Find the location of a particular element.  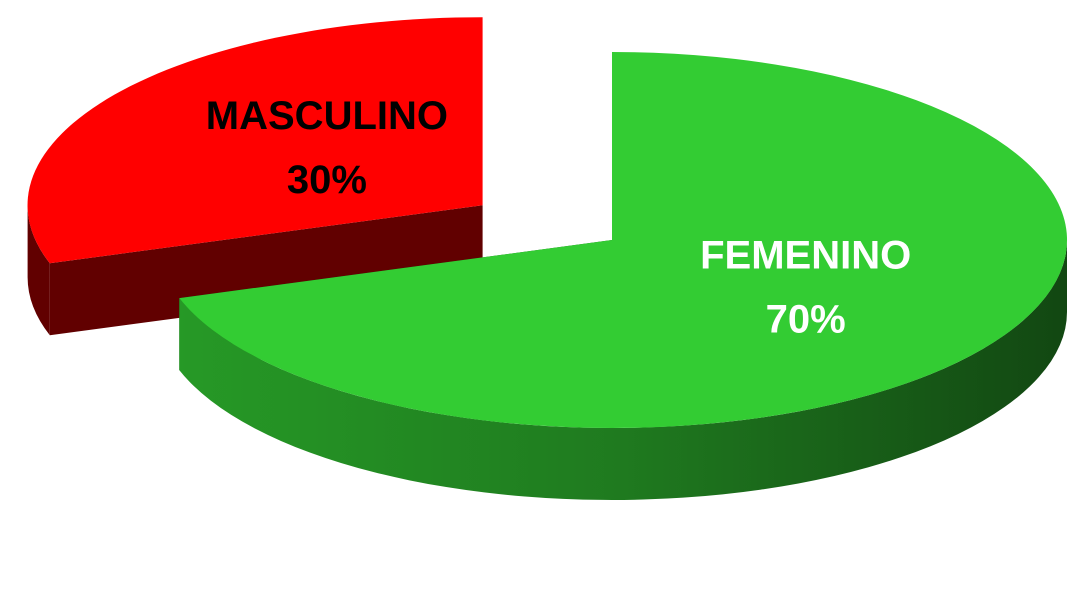

slice-category-label: FEMENINO is located at coordinates (805, 255).